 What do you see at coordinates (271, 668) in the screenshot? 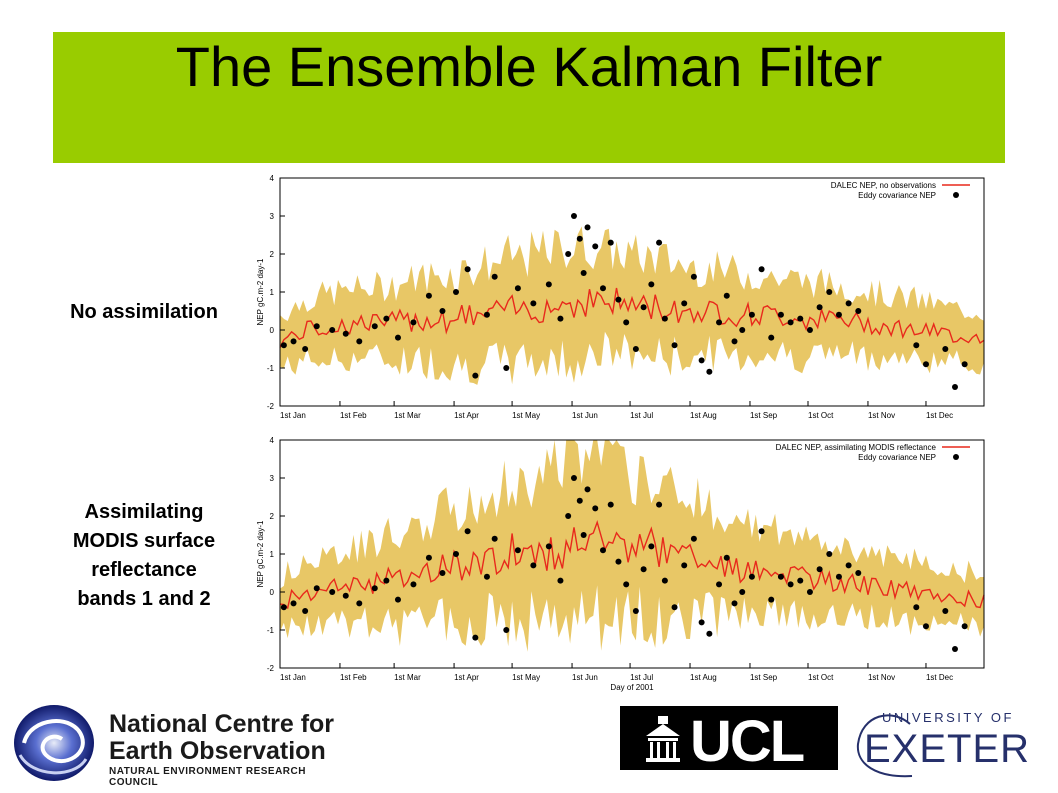
I see `y-tick-label: -2` at bounding box center [271, 668].